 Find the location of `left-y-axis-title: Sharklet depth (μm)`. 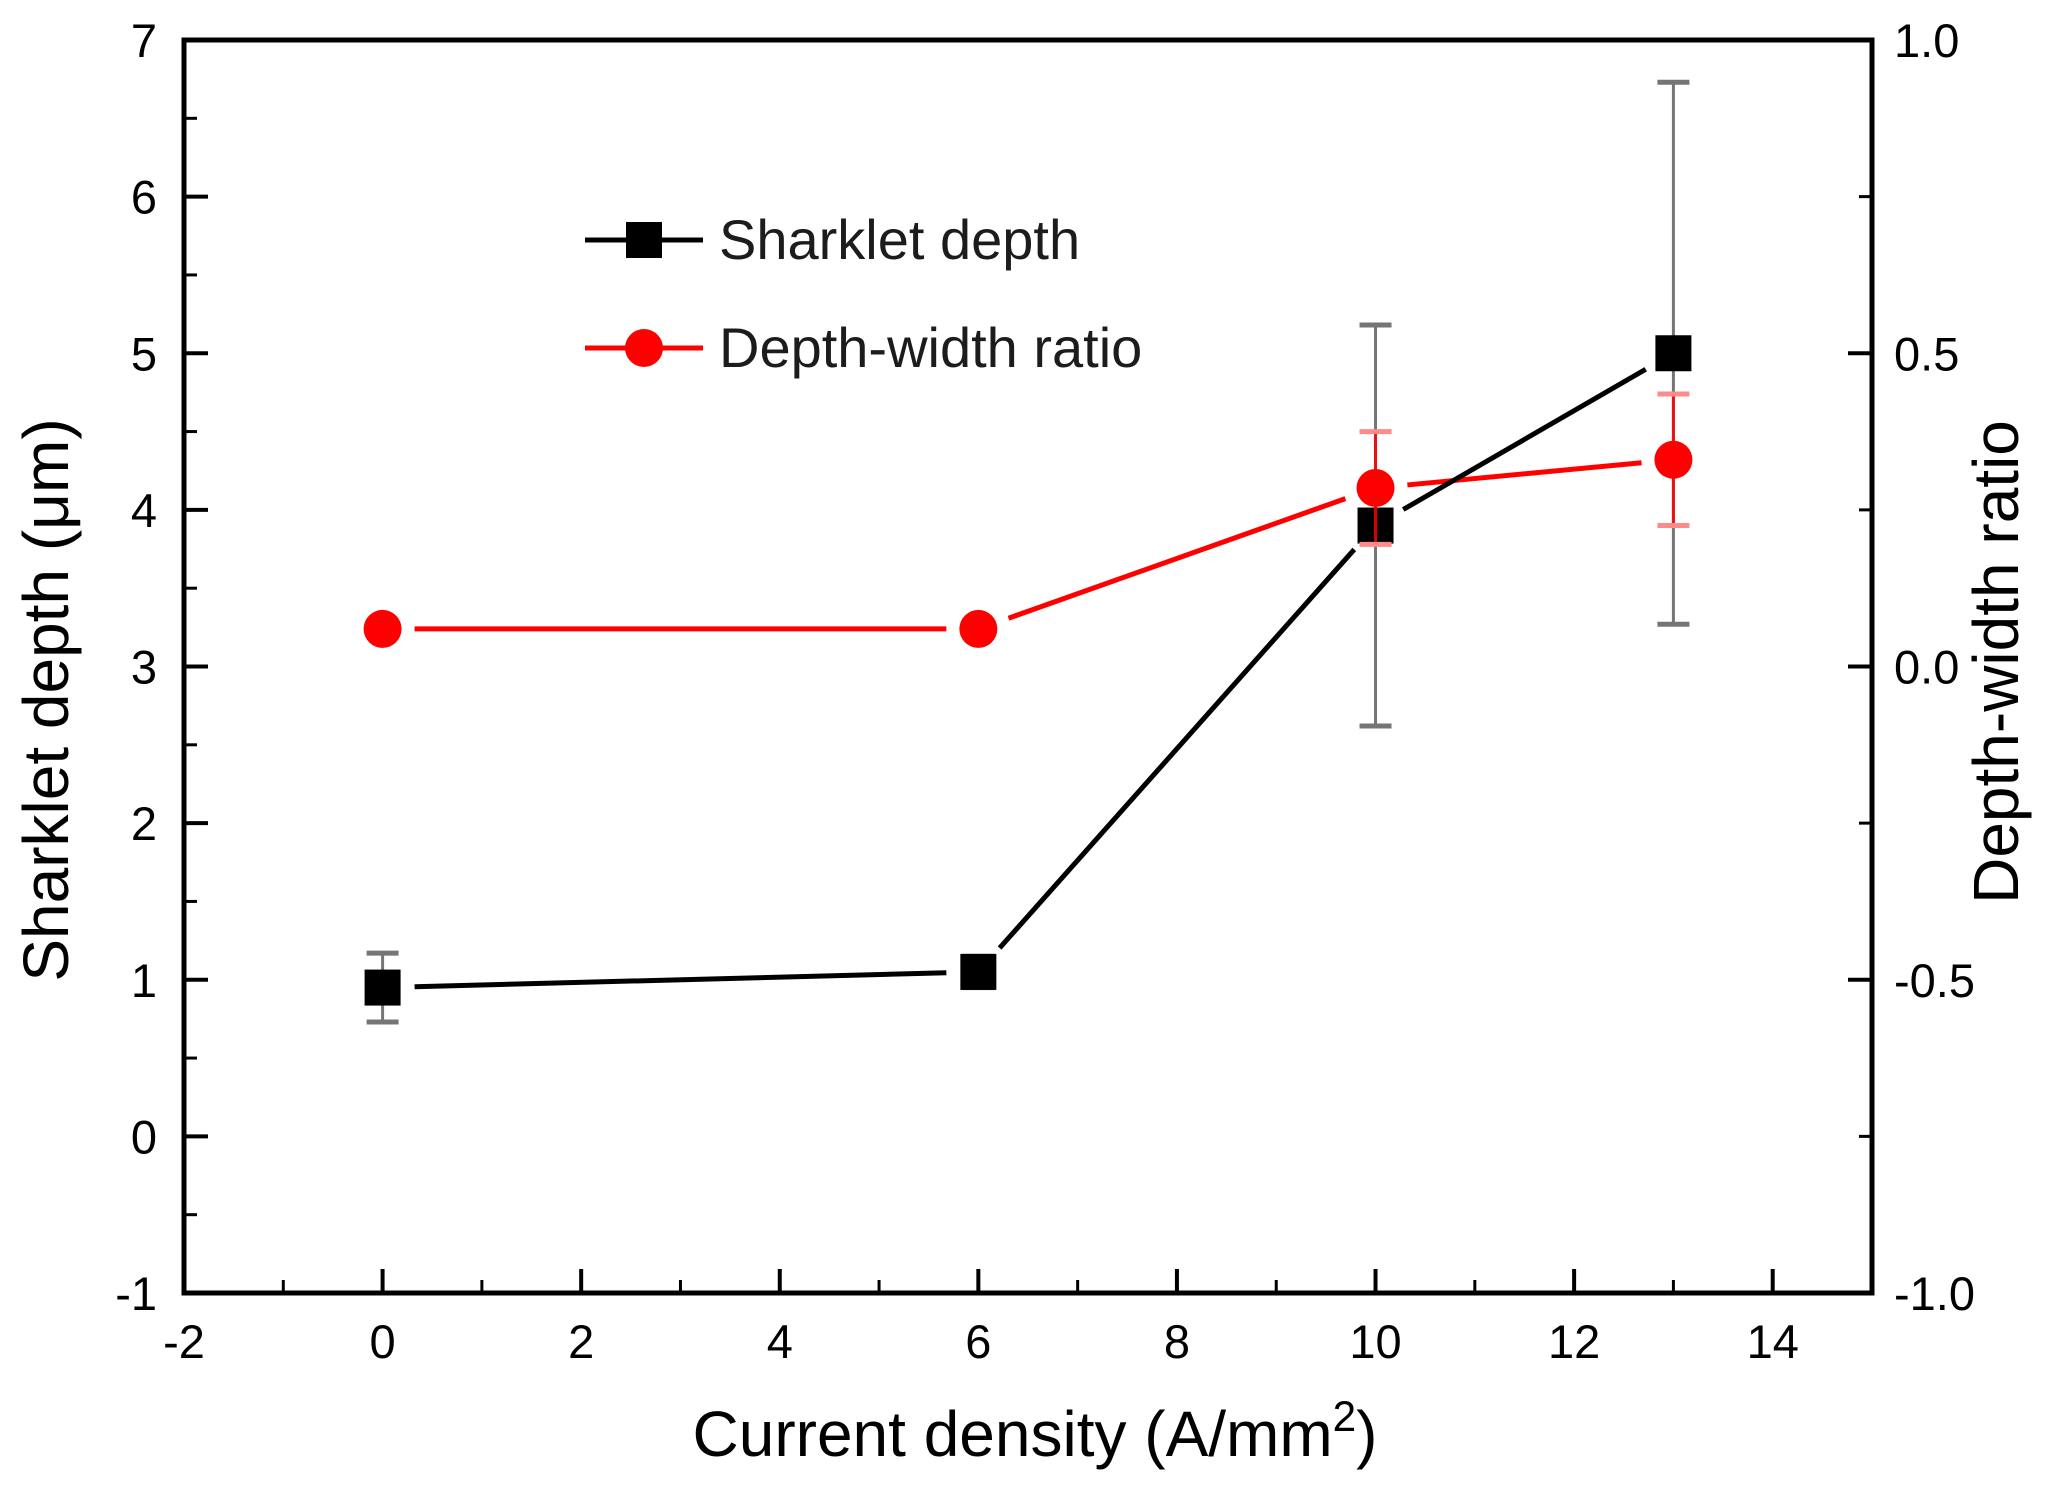

left-y-axis-title: Sharklet depth (μm) is located at coordinates (46, 700).